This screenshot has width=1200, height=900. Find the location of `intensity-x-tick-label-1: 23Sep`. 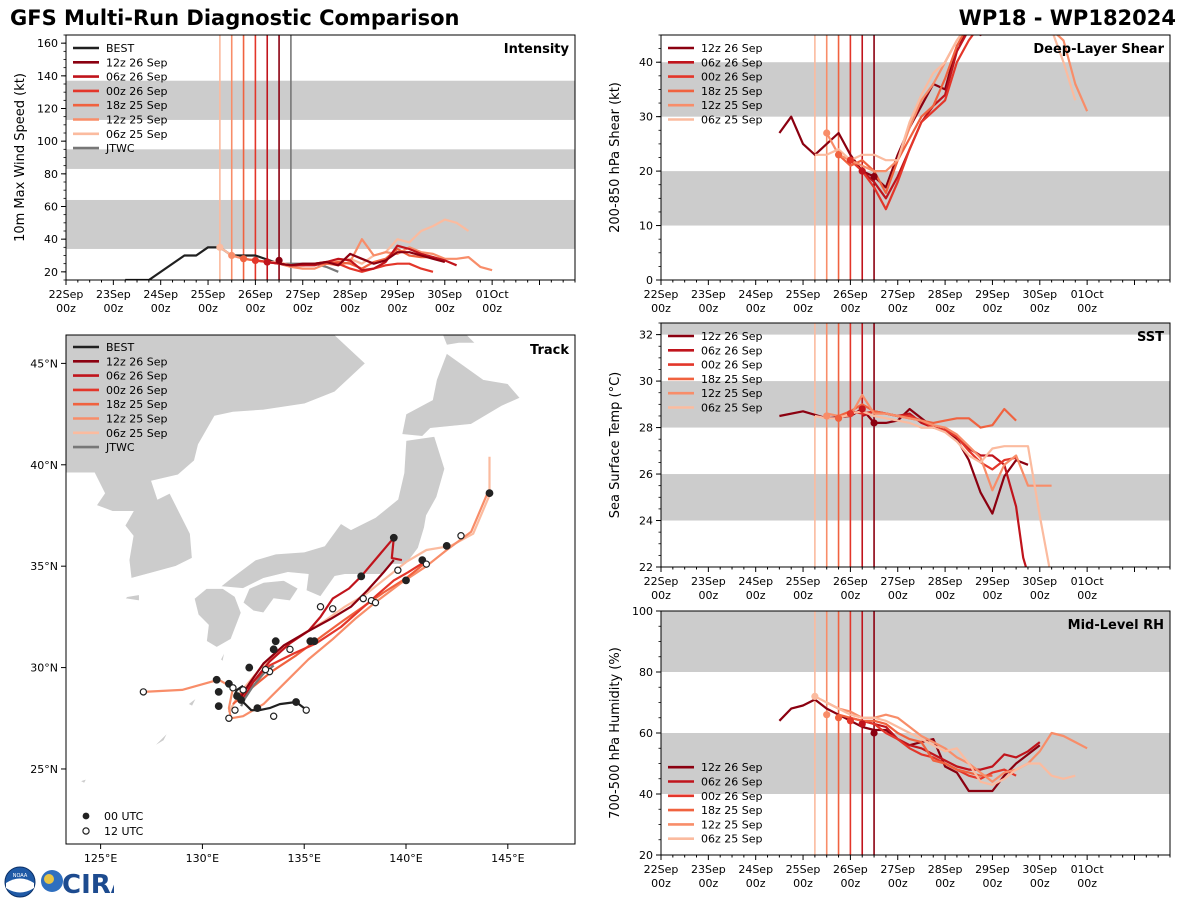

intensity-x-tick-label-1: 23Sep is located at coordinates (113, 294).